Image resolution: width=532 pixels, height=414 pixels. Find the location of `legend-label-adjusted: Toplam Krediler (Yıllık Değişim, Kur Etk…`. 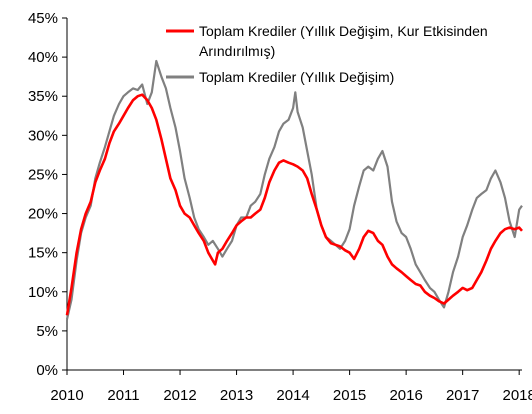

legend-label-adjusted: Toplam Krediler (Yıllık Değişim, Kur Etk… is located at coordinates (343, 31).